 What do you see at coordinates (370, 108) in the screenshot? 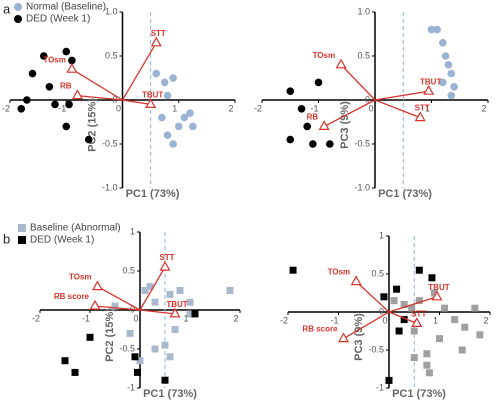
I see `x-tick-label: 0` at bounding box center [370, 108].